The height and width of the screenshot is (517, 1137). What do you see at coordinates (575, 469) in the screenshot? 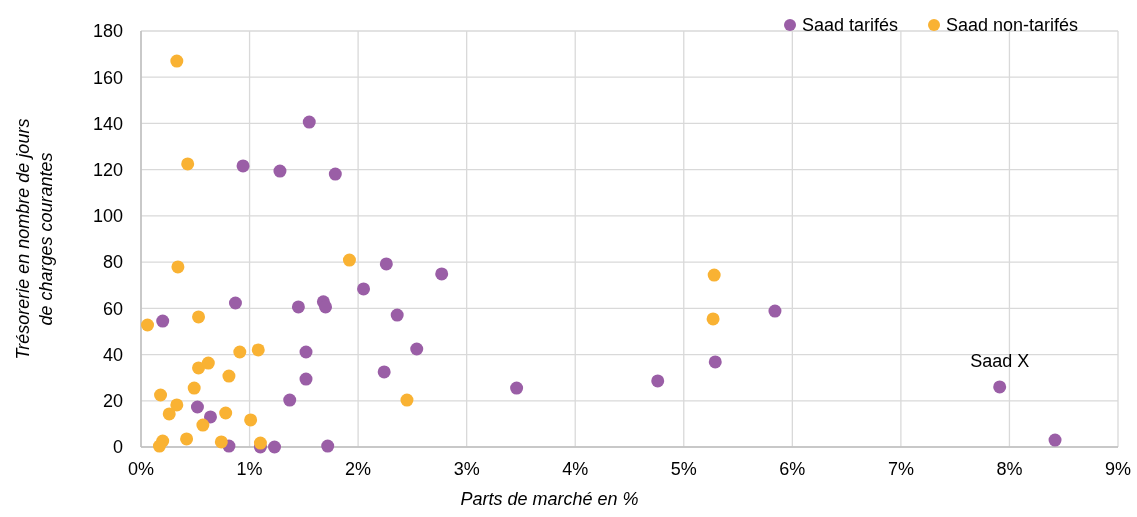
I see `x-tick-label: 4%` at bounding box center [575, 469].